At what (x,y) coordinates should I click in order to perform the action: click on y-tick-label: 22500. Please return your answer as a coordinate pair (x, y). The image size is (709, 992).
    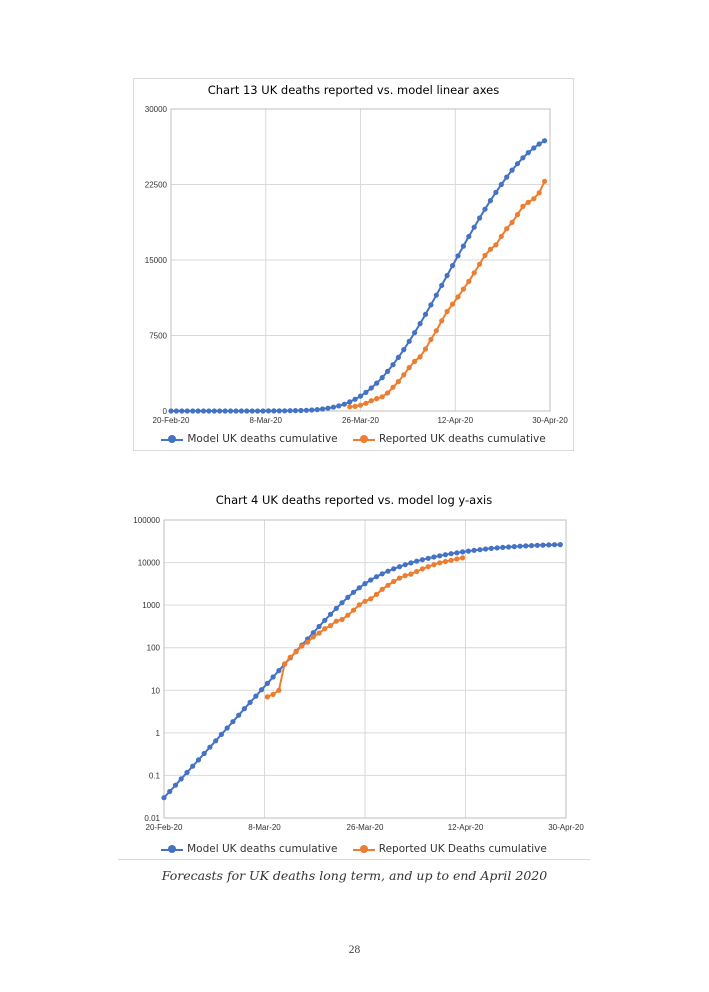
    Looking at the image, I should click on (156, 185).